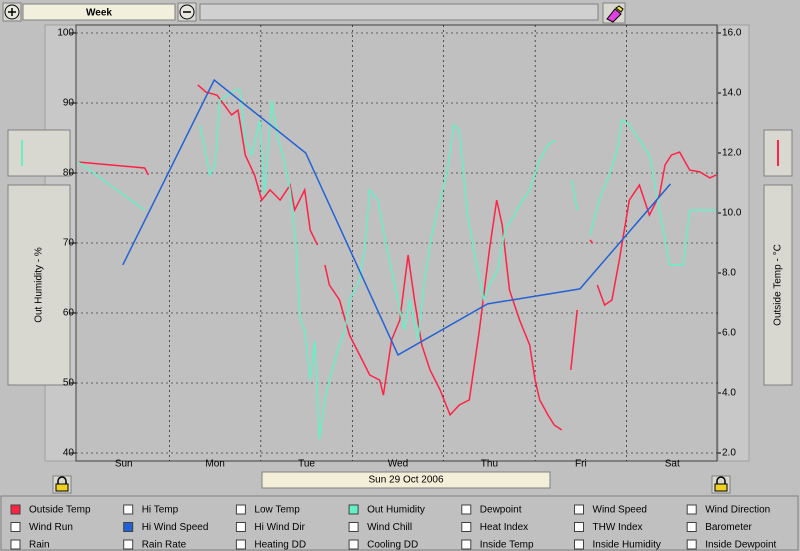  What do you see at coordinates (279, 527) in the screenshot?
I see `legend-label: Hi Wind Dir` at bounding box center [279, 527].